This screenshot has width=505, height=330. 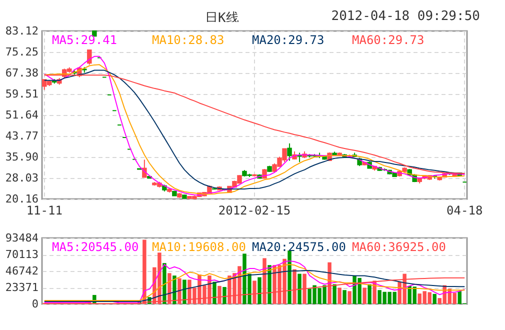 I want to click on text: MA5:20545.00, so click(x=95, y=247).